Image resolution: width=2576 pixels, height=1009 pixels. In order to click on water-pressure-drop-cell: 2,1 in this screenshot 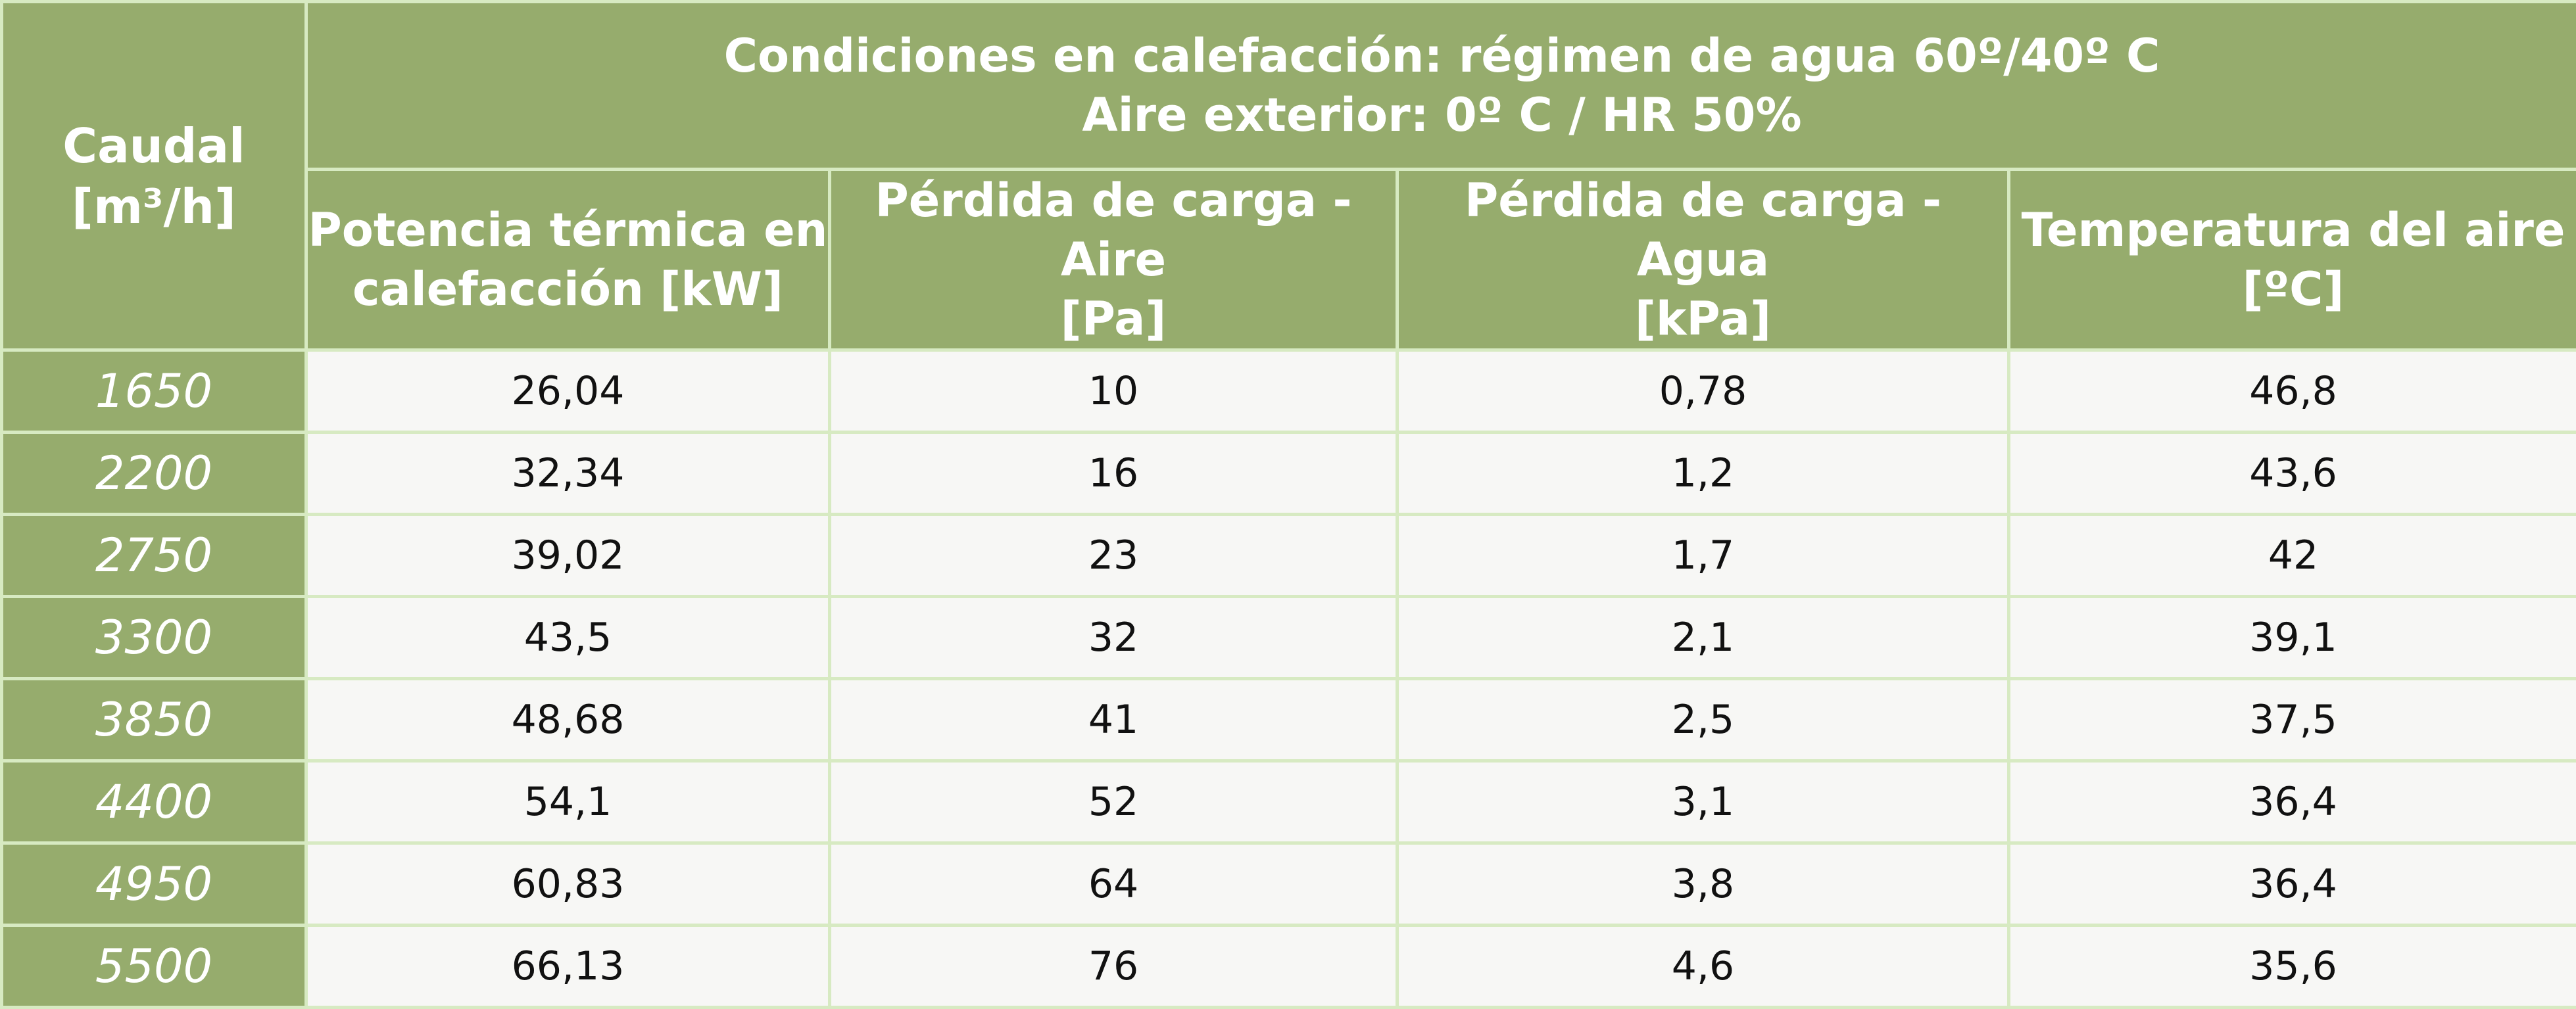, I will do `click(1703, 638)`.